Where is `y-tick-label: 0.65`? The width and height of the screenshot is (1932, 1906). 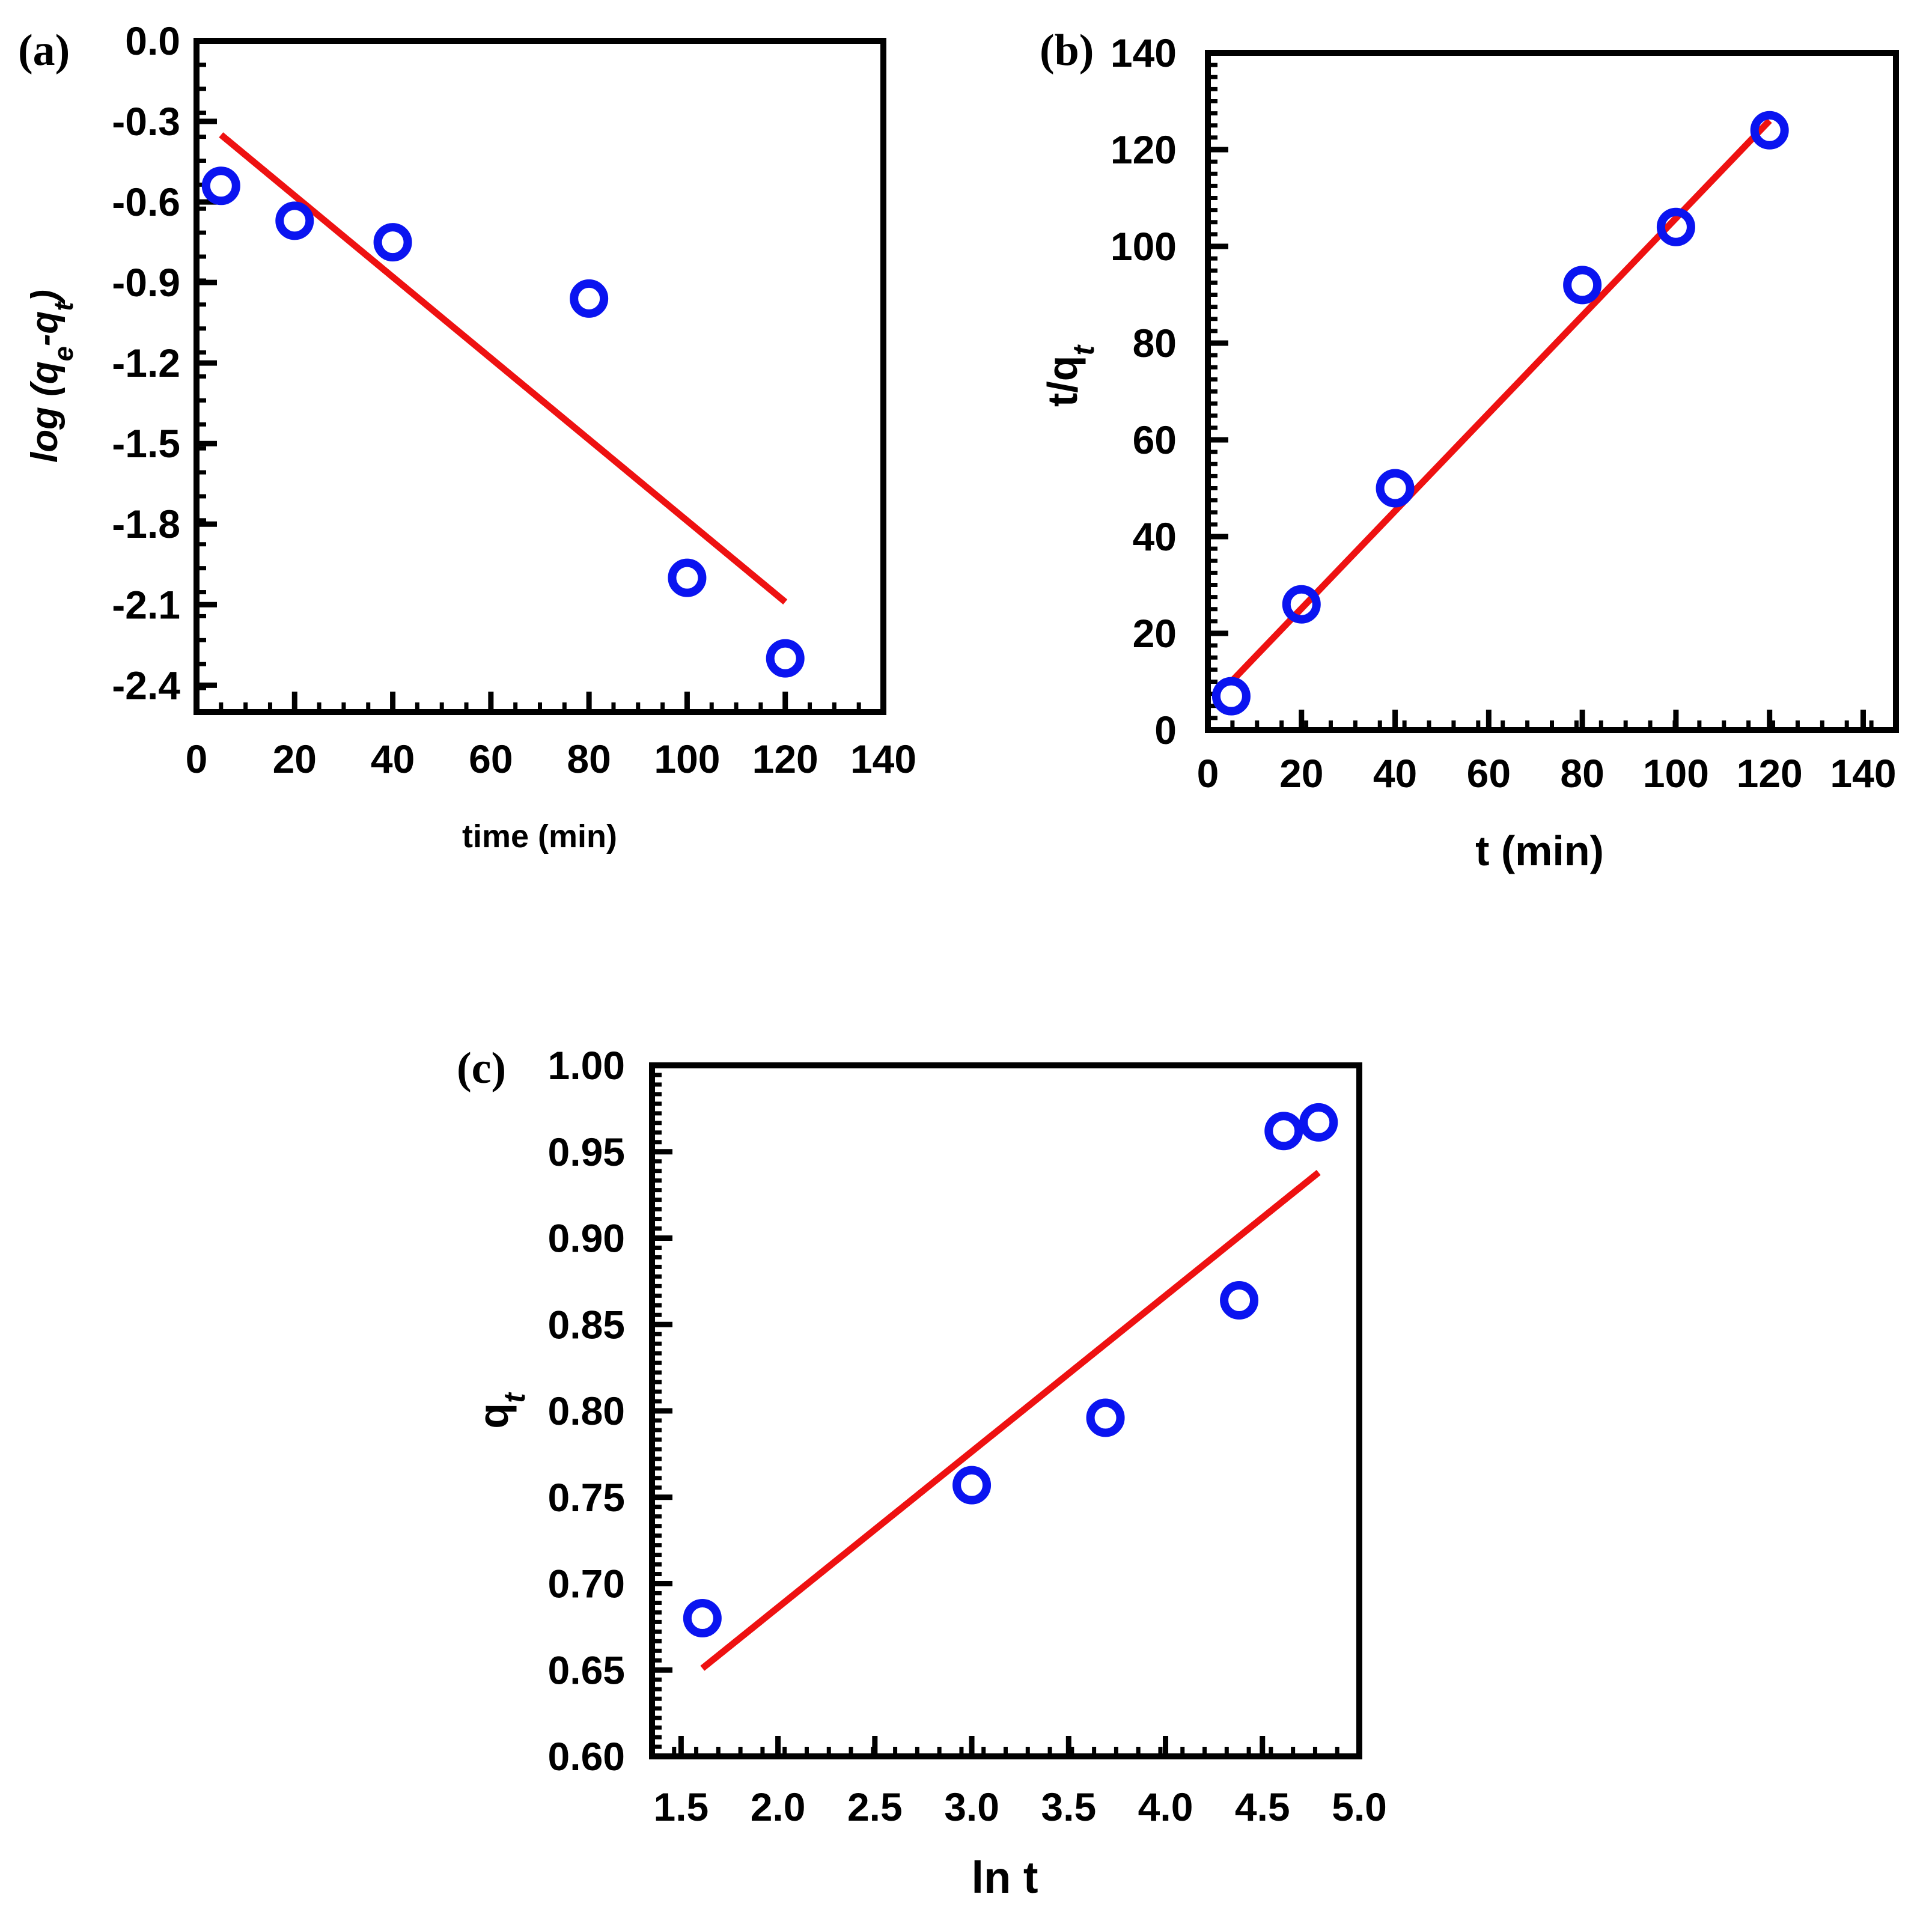 y-tick-label: 0.65 is located at coordinates (586, 1670).